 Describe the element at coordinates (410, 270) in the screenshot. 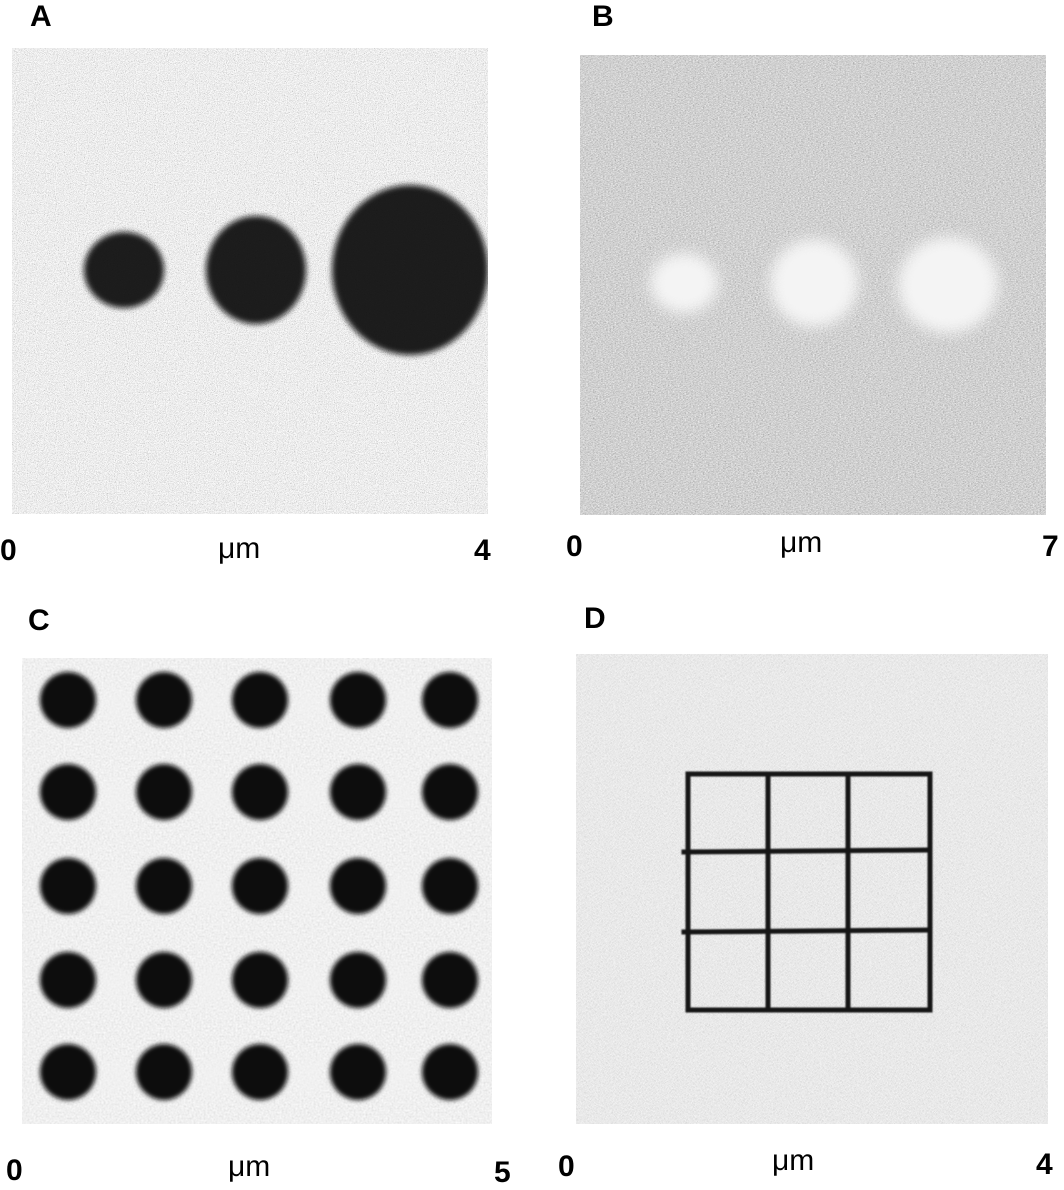

I see `dot-large` at that location.